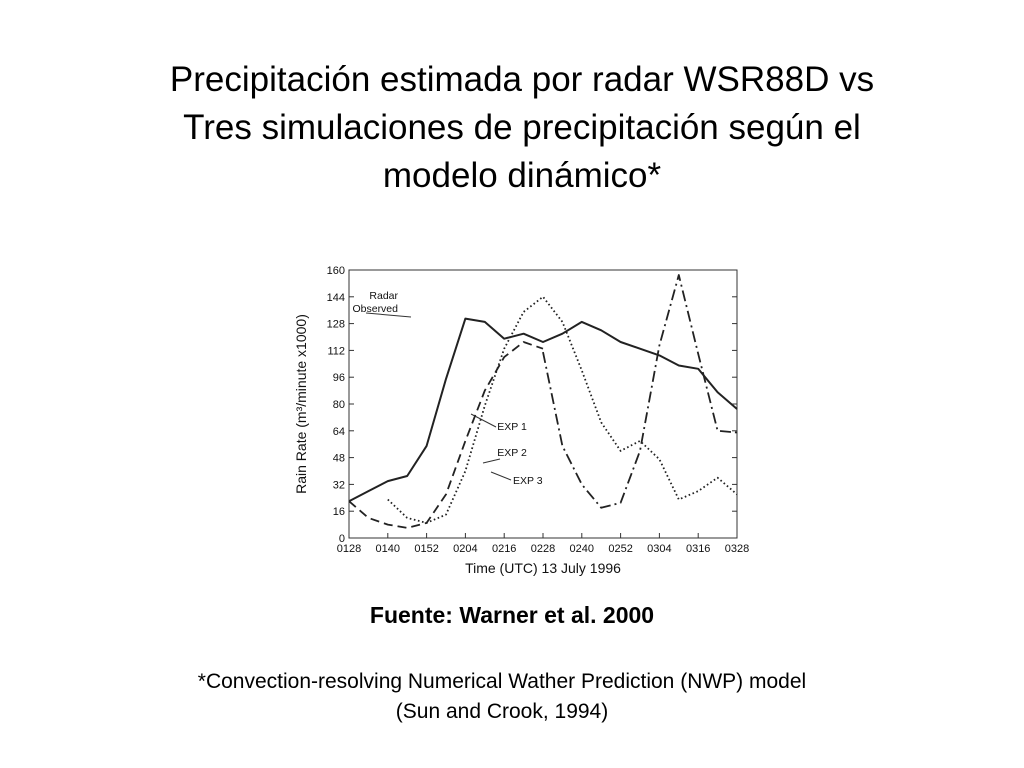  What do you see at coordinates (336, 298) in the screenshot?
I see `y-tick-label: 144` at bounding box center [336, 298].